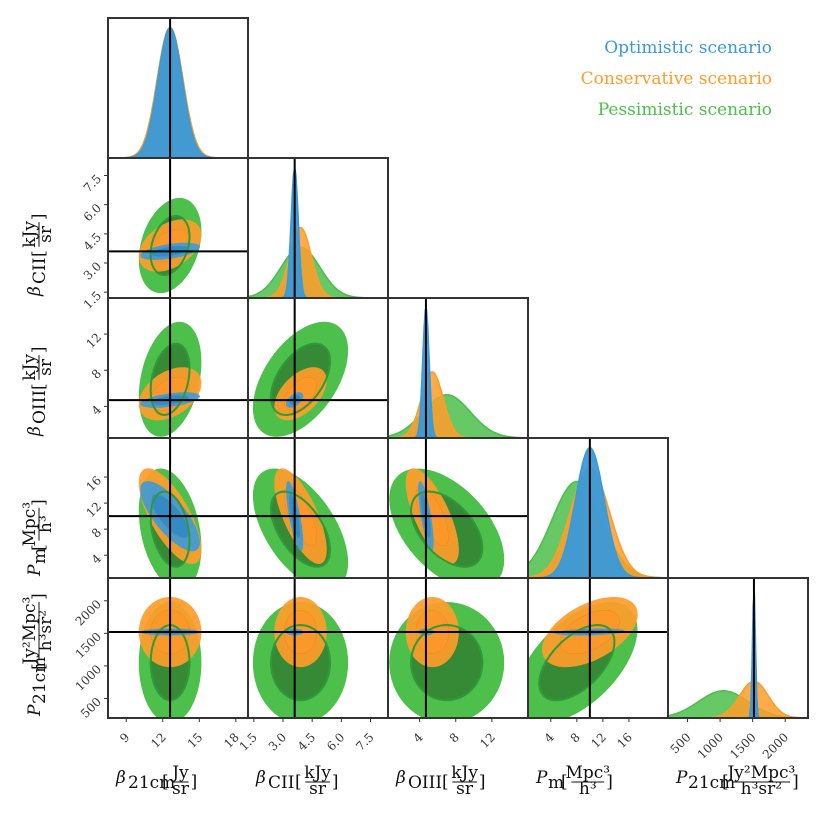 This screenshot has width=830, height=827. I want to click on x-axis-label-p21-unit-numerator: Jy²Mpc³, so click(760, 773).